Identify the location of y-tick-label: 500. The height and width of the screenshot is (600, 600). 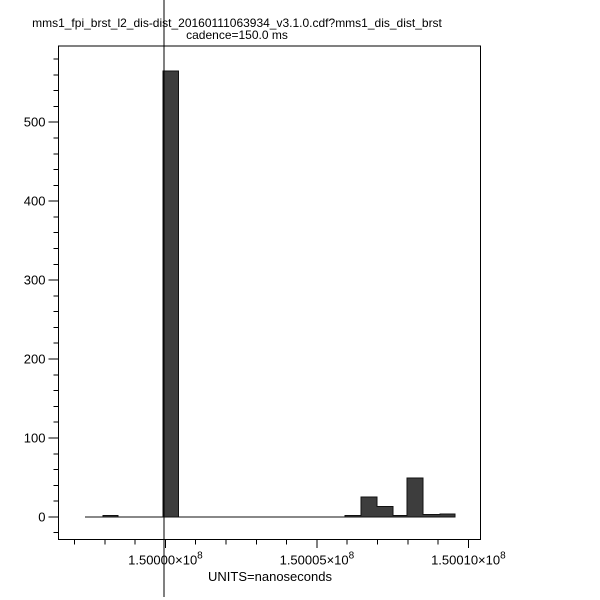
(35, 122).